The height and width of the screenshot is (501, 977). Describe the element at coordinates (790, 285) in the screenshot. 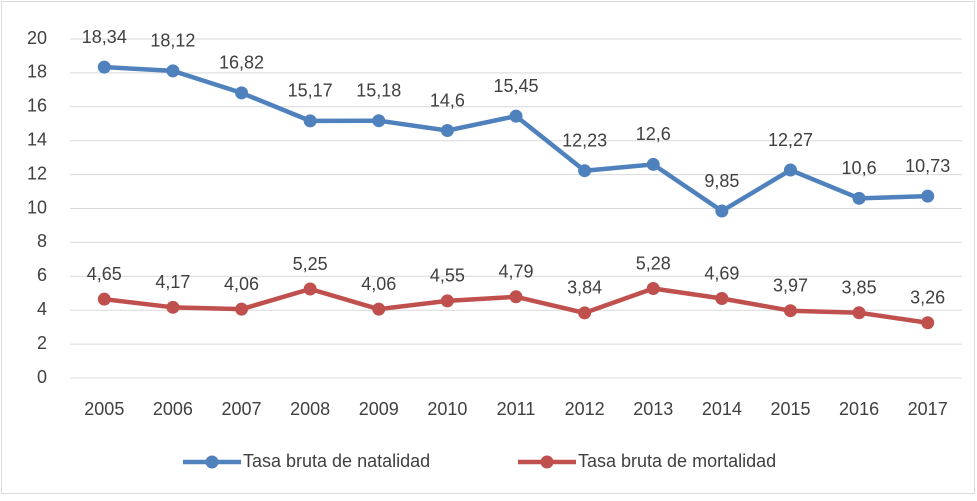

I see `data-label: 3,97` at that location.